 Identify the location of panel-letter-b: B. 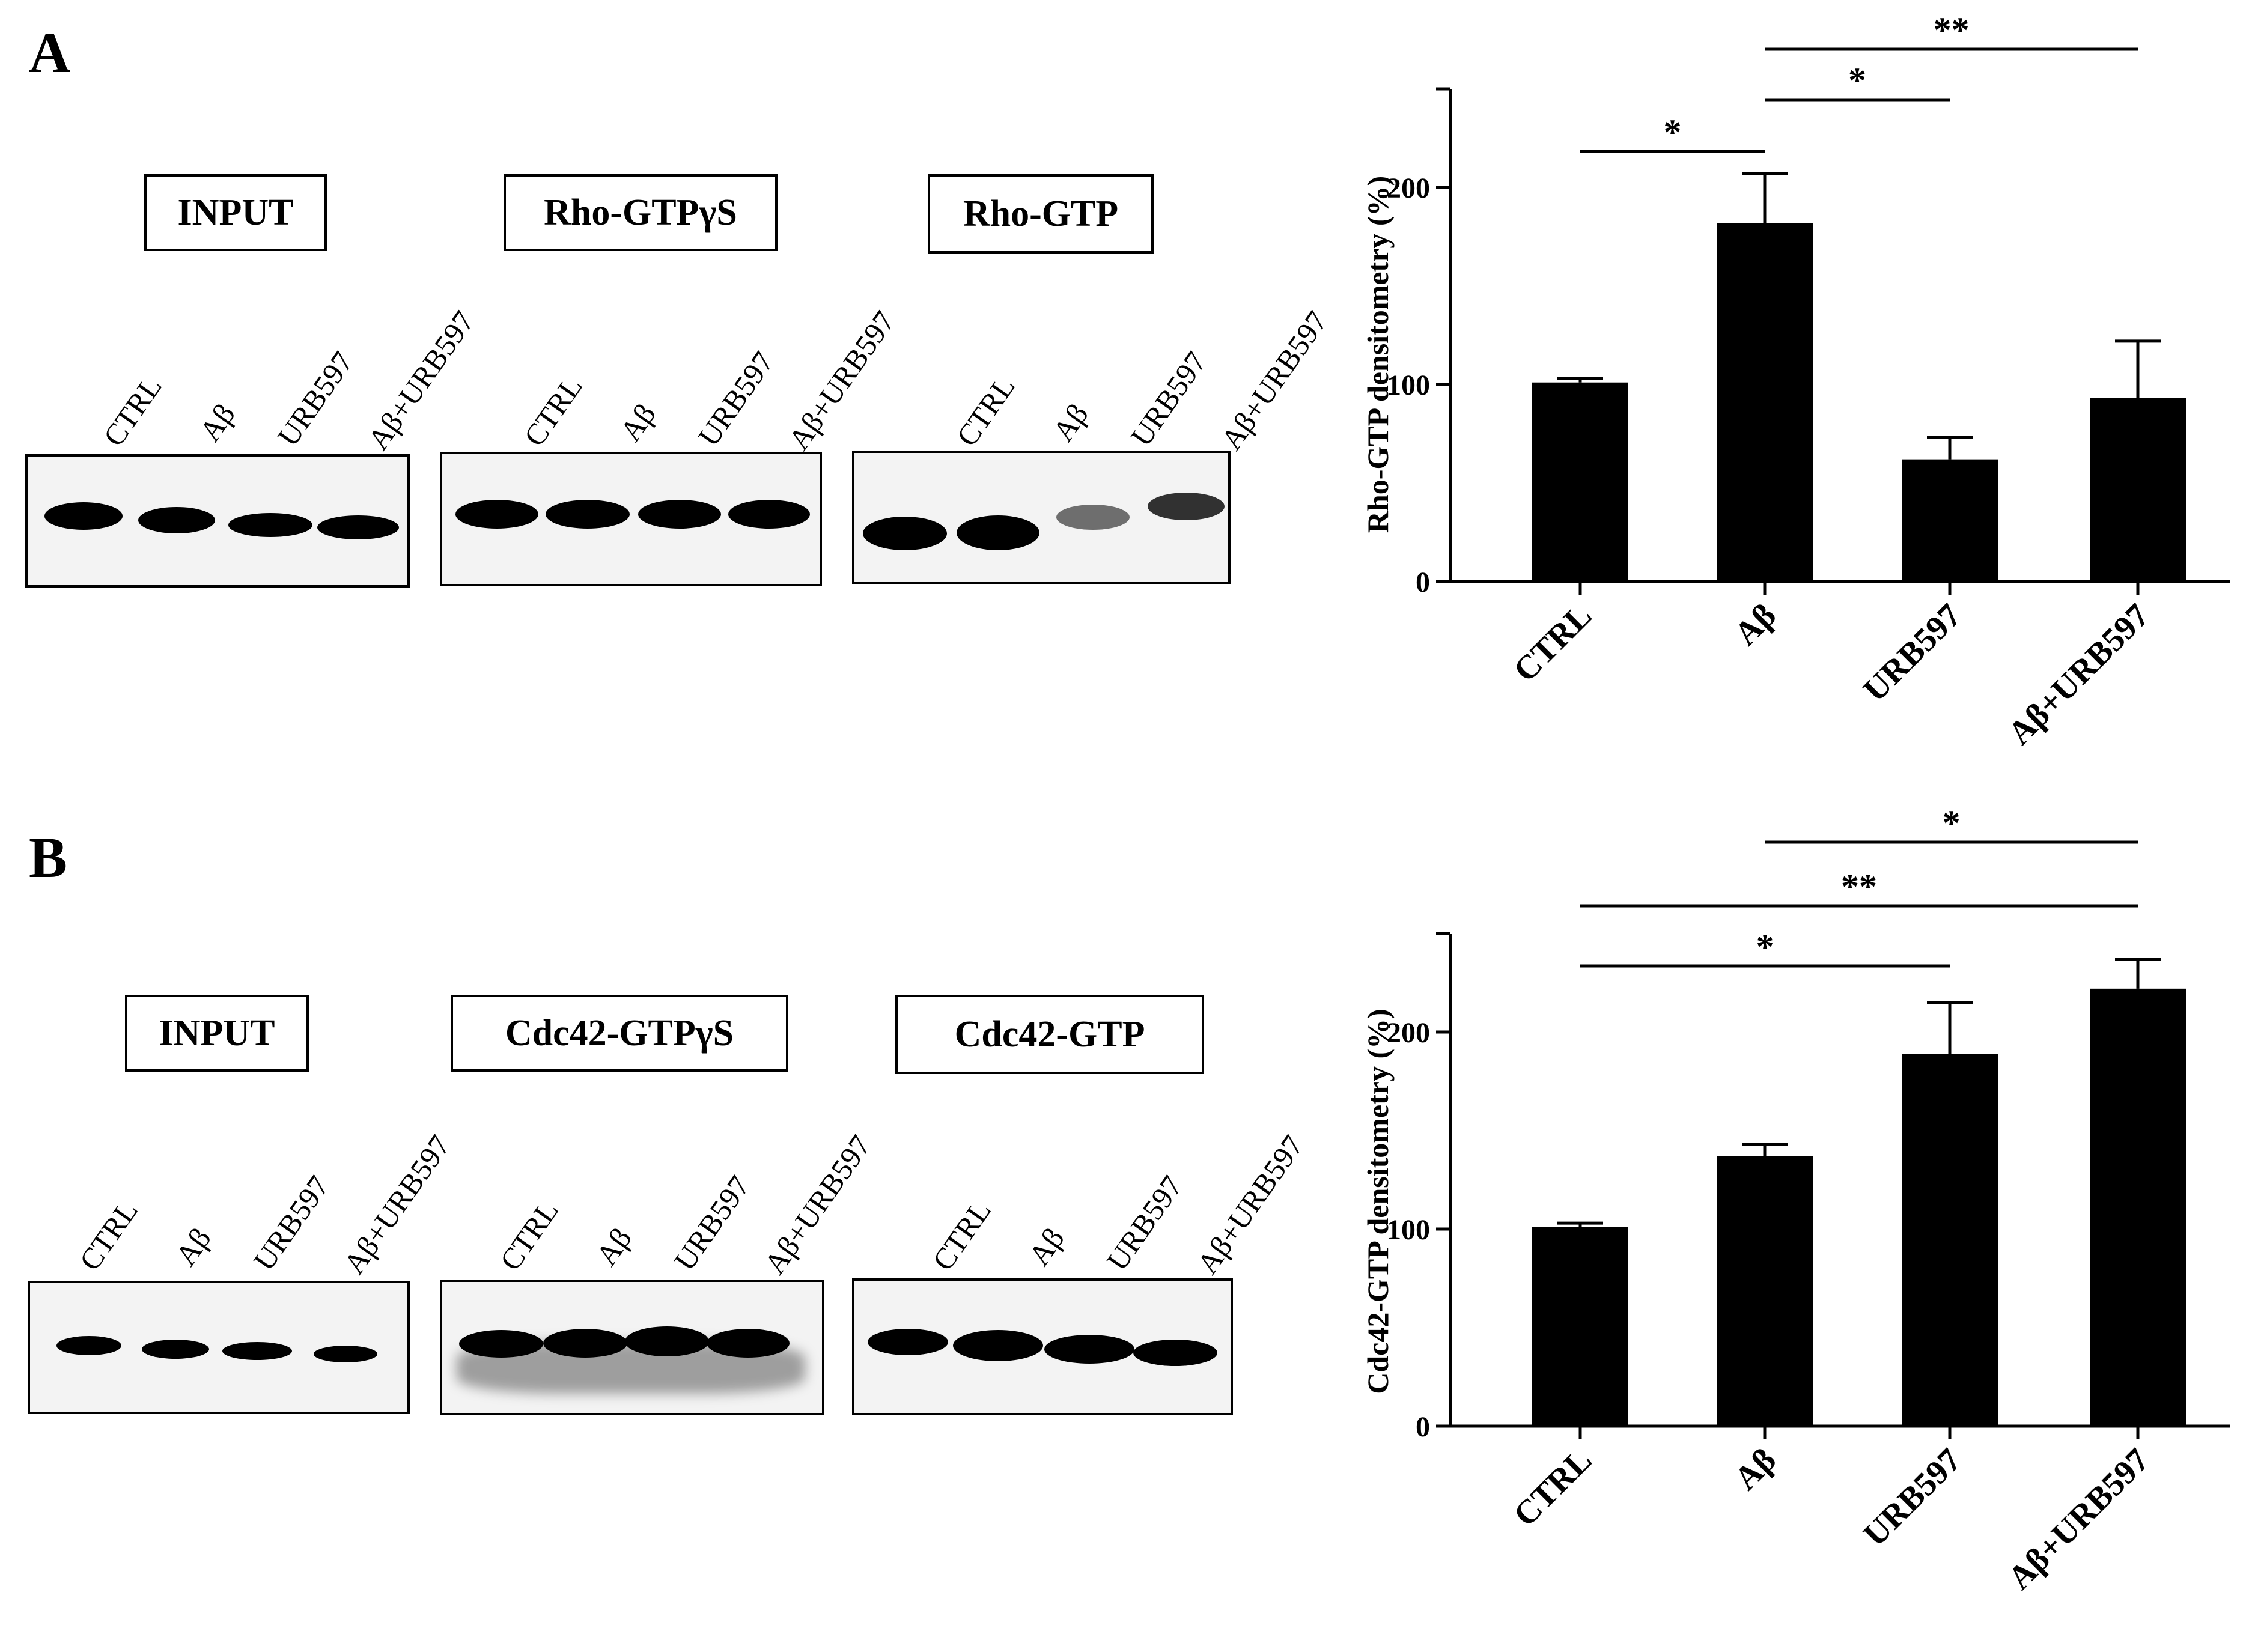
(48, 857).